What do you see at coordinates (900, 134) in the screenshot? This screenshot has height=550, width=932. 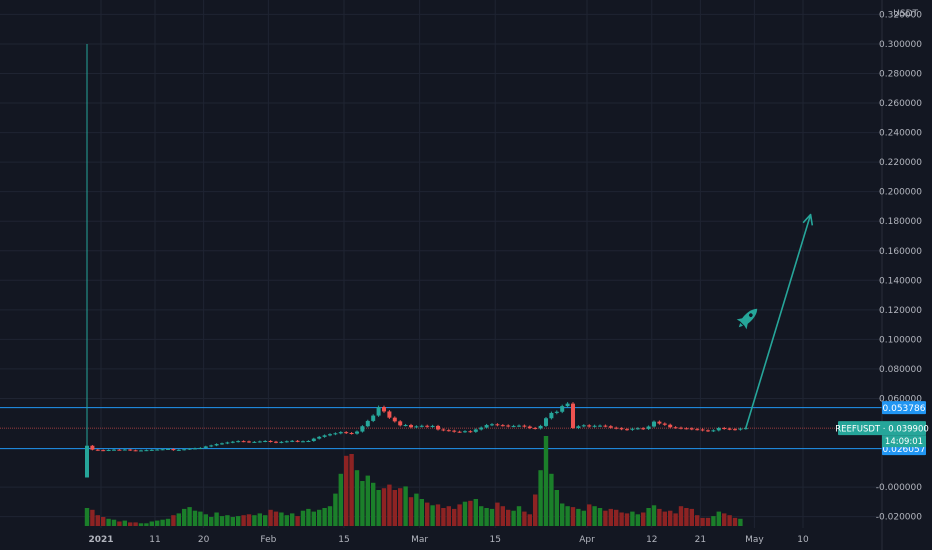 I see `y-tick-label: 0.240000` at bounding box center [900, 134].